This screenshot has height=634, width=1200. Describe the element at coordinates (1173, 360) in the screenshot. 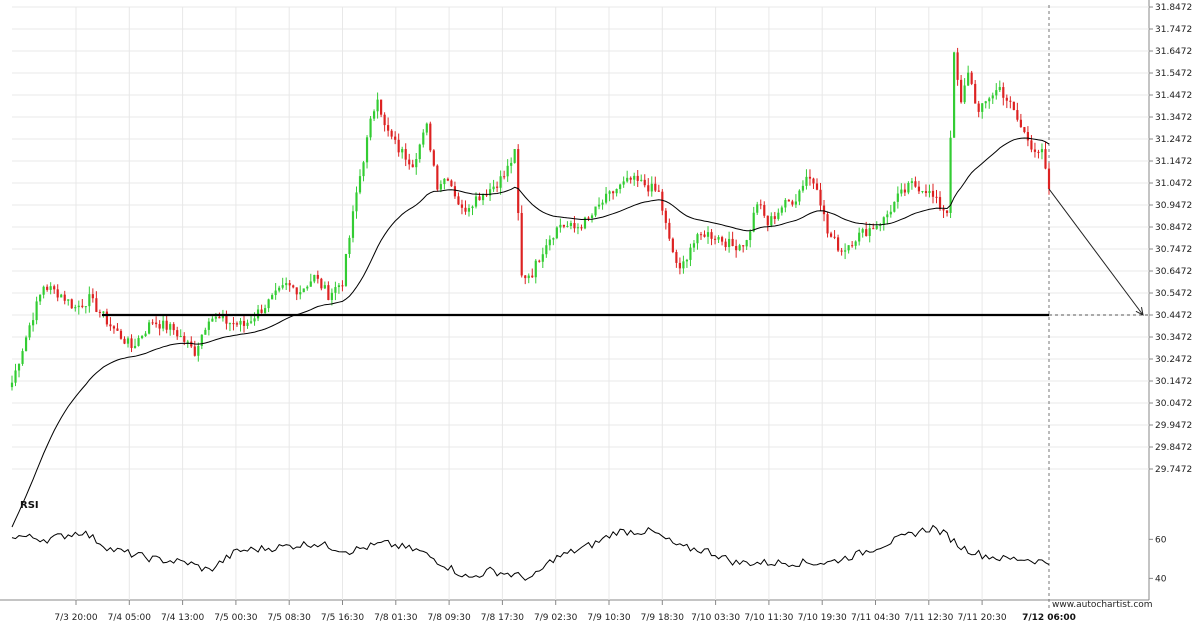

I see `y-tick-label: 30.2472` at that location.